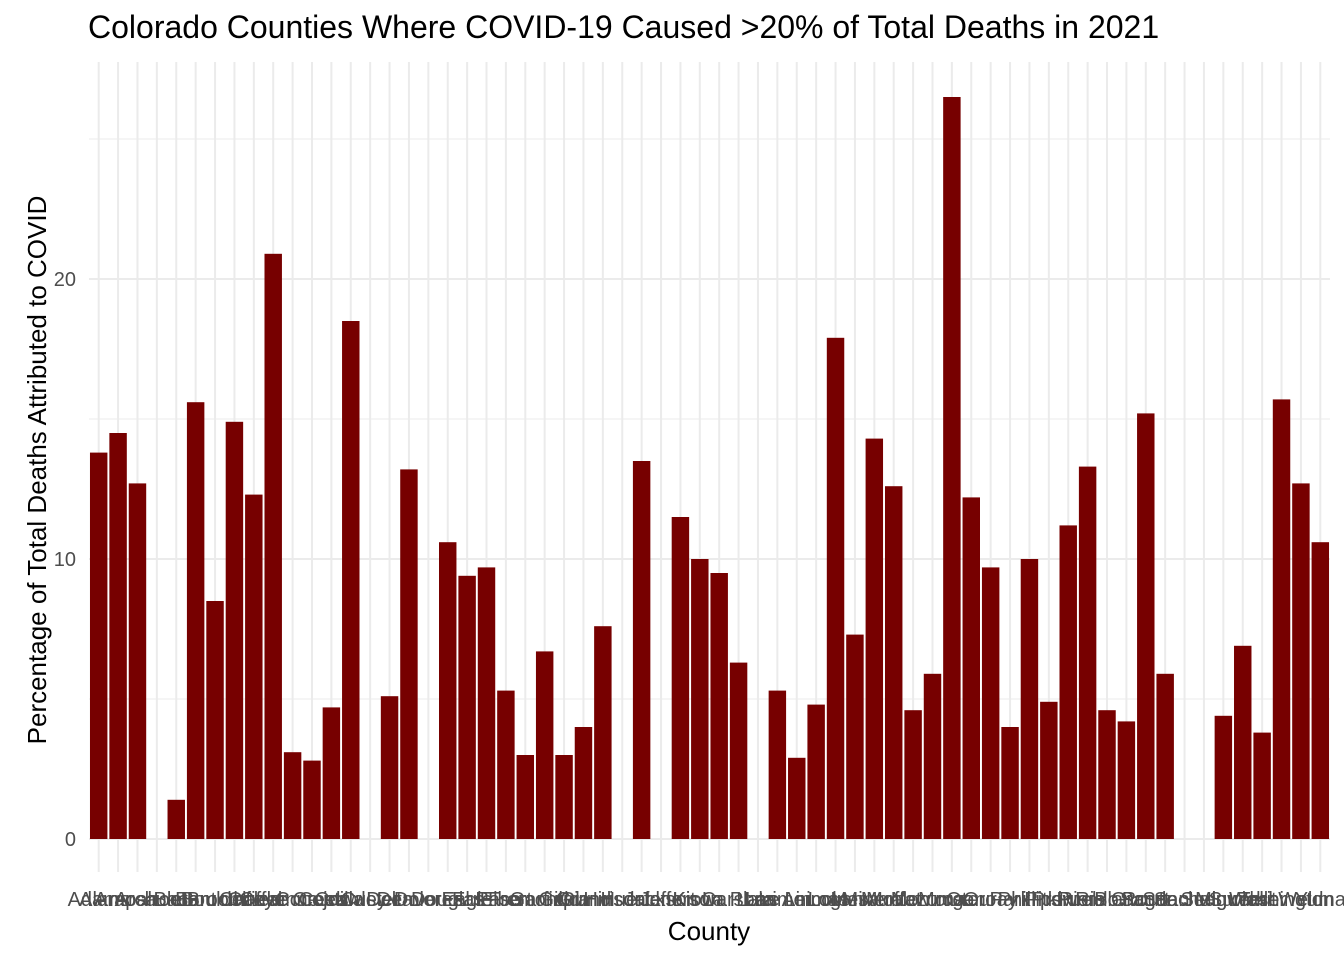 This screenshot has width=1344, height=960. I want to click on x-tick-label: Grand, so click(584, 900).